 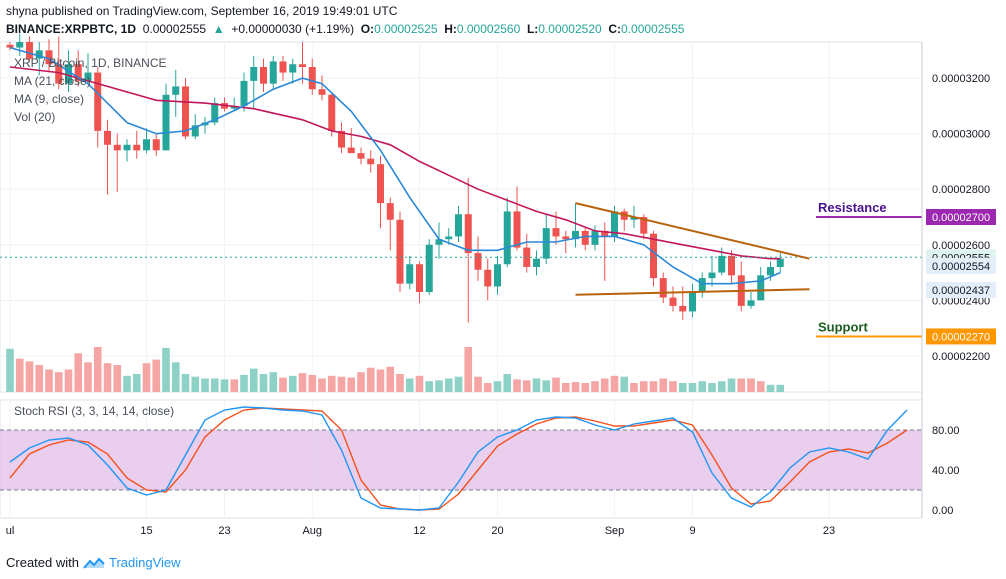 What do you see at coordinates (961, 357) in the screenshot?
I see `price-tick-label: 0.00002200` at bounding box center [961, 357].